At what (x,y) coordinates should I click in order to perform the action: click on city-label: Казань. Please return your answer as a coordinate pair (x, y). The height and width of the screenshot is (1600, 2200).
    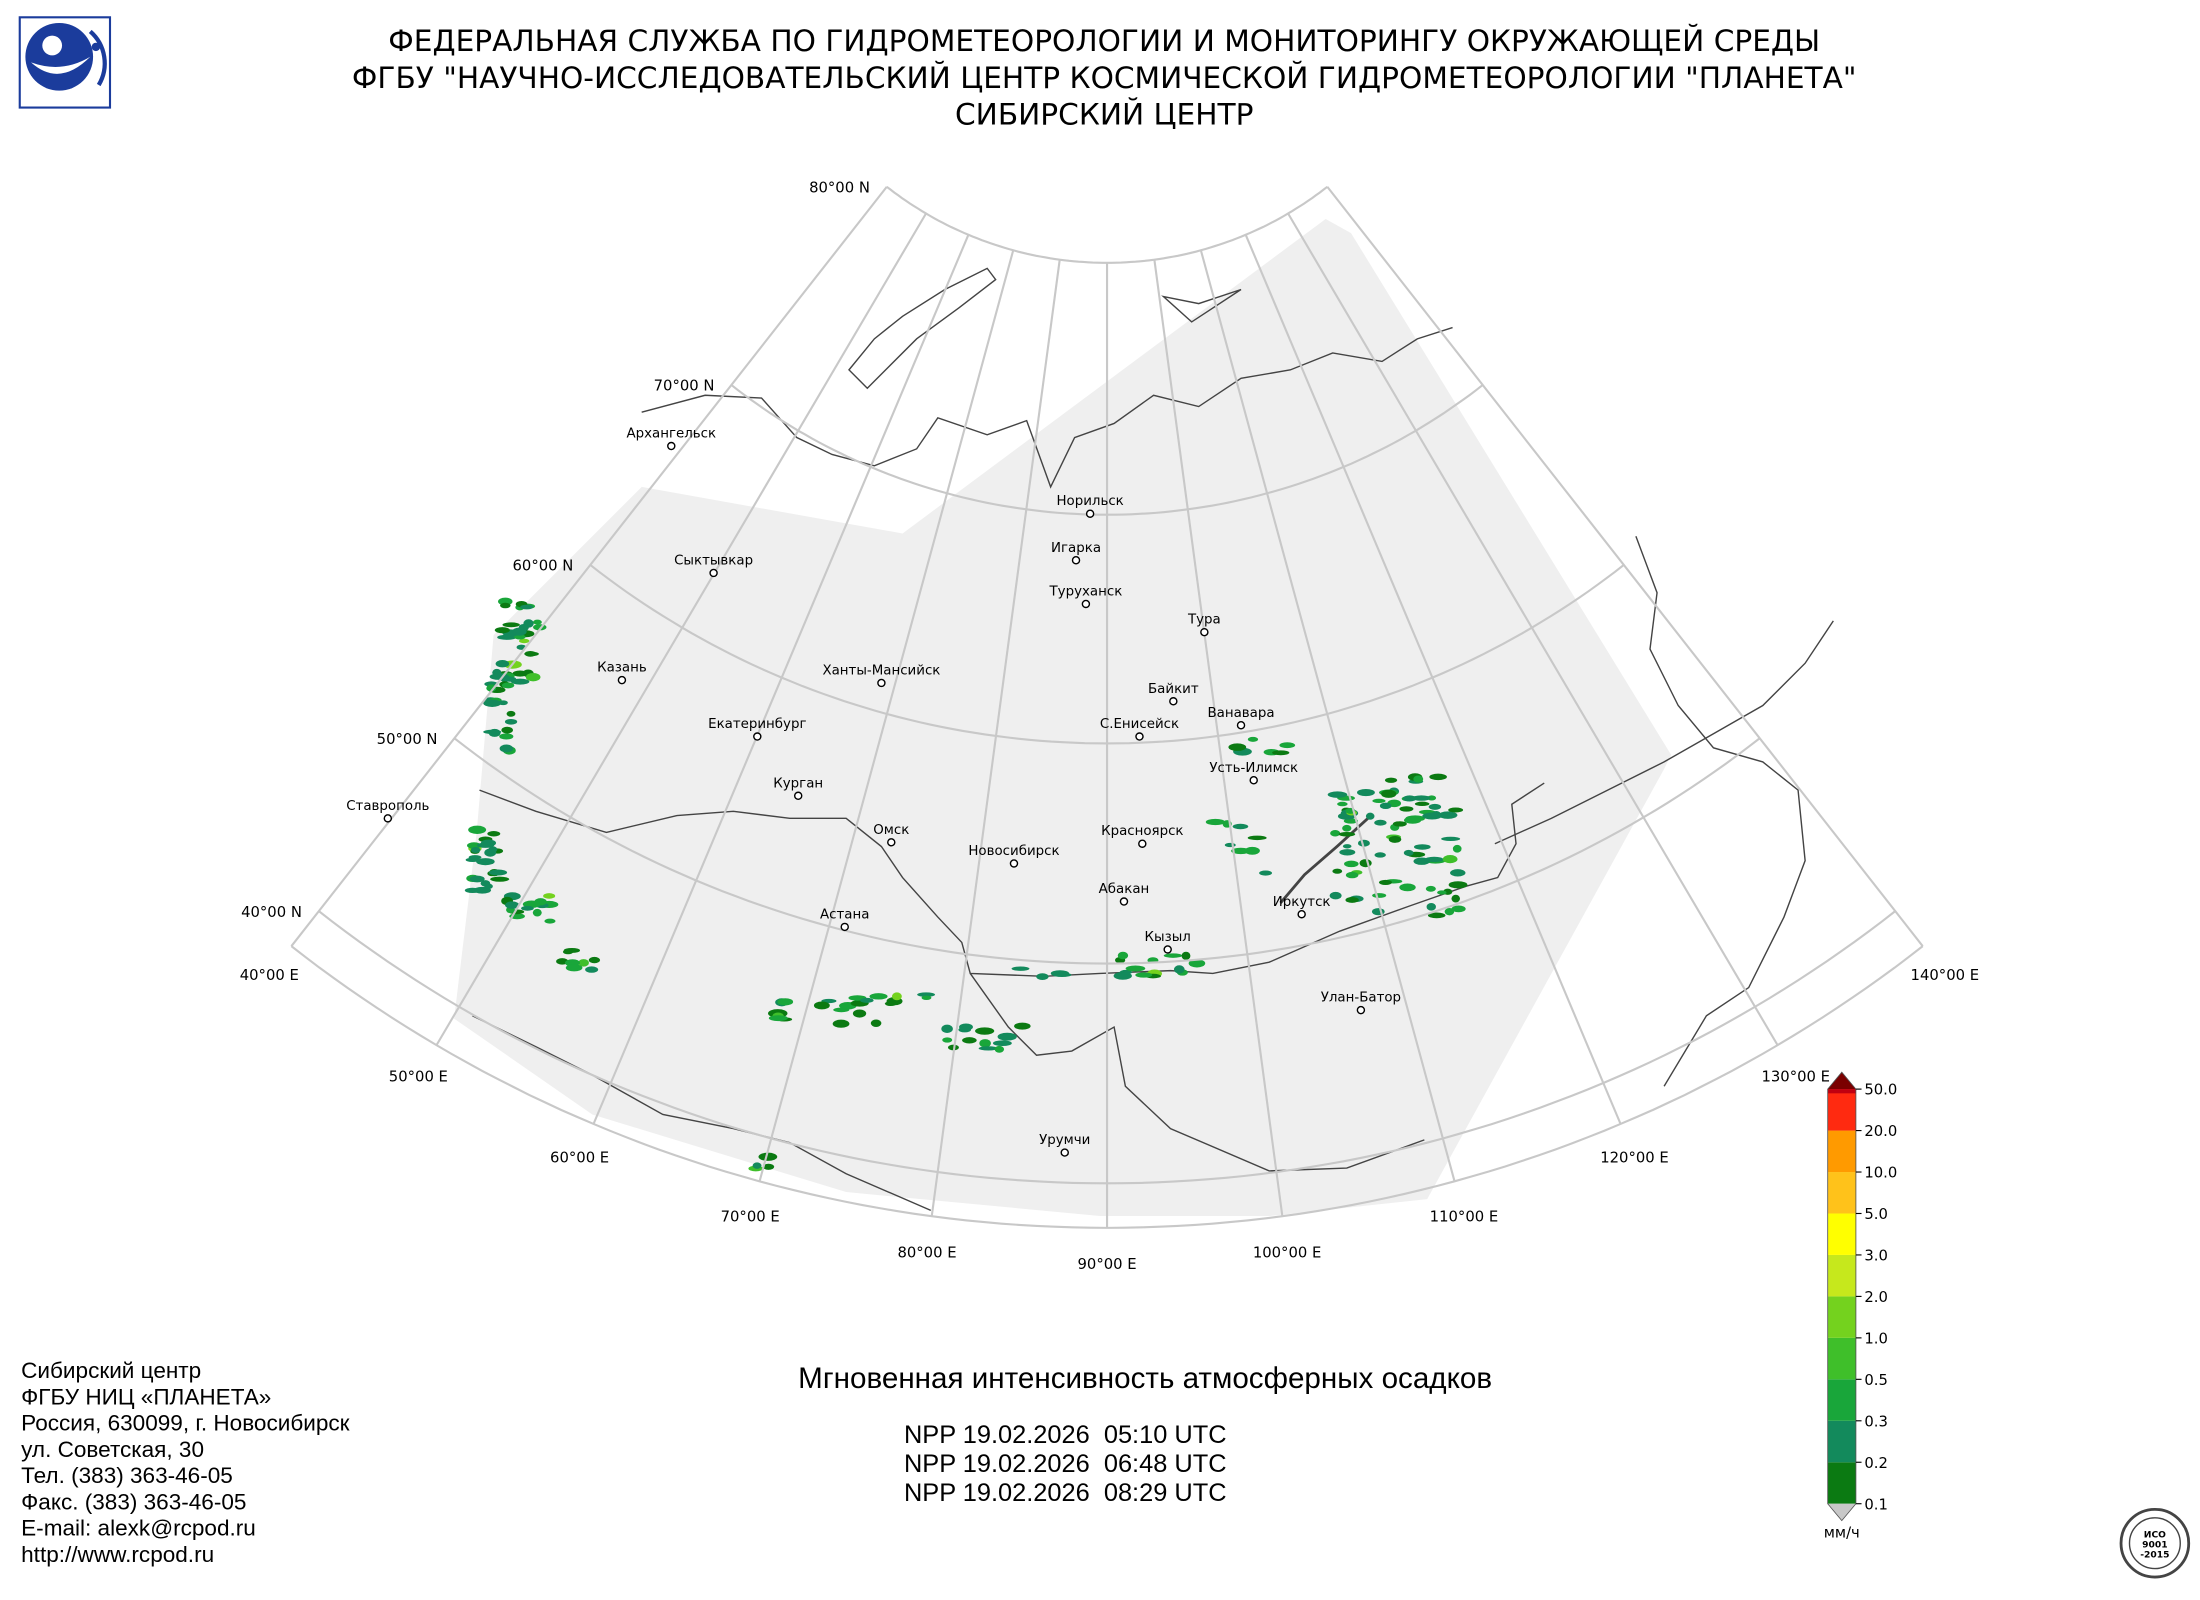
    Looking at the image, I should click on (622, 668).